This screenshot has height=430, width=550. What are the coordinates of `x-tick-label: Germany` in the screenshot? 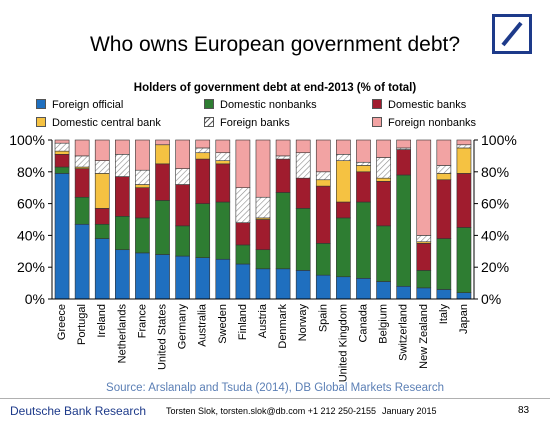 It's located at (183, 327).